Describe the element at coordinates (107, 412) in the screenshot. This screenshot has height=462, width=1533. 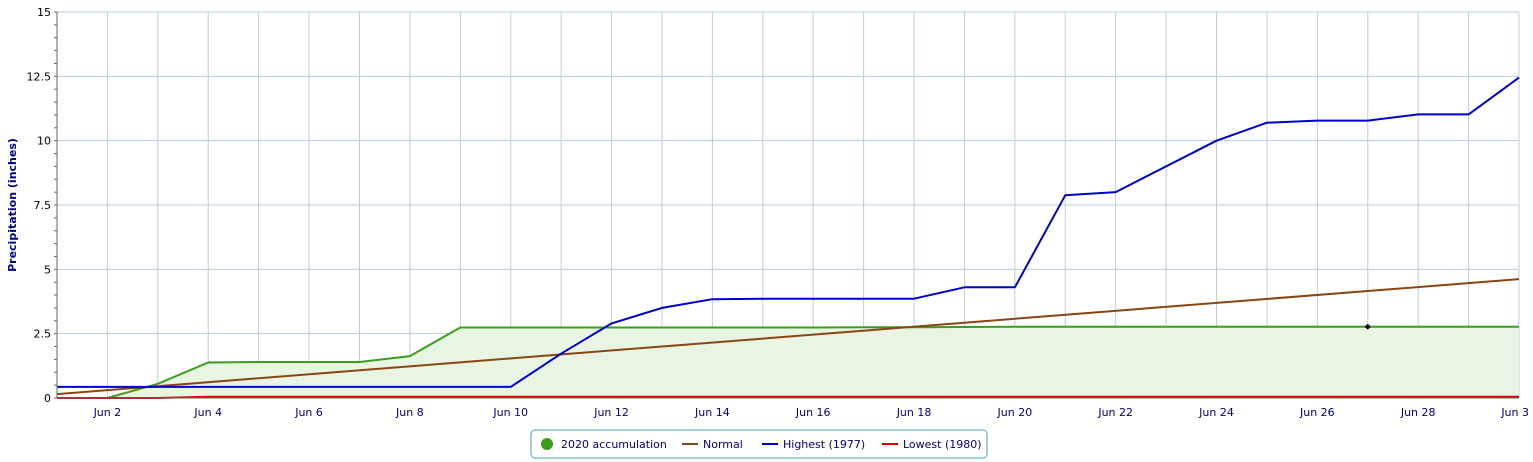
I see `x-tick-label: Jun 2` at that location.